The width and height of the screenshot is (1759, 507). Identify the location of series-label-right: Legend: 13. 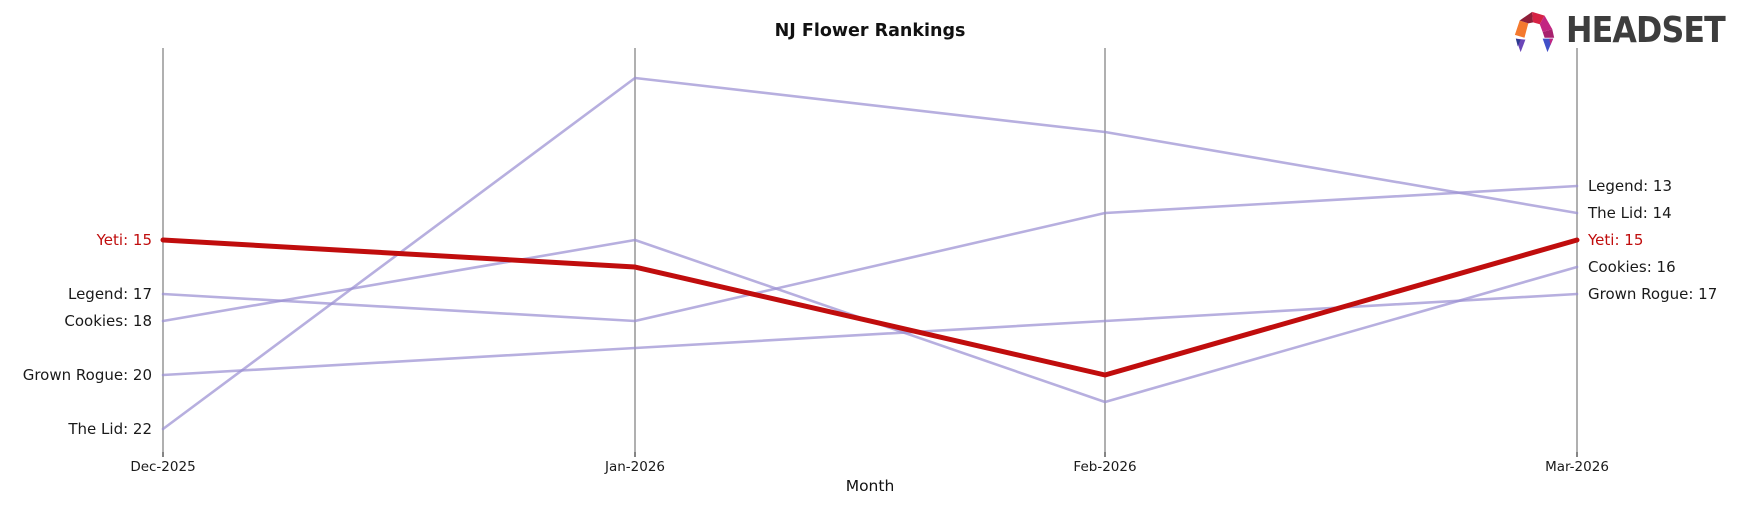
(1630, 186).